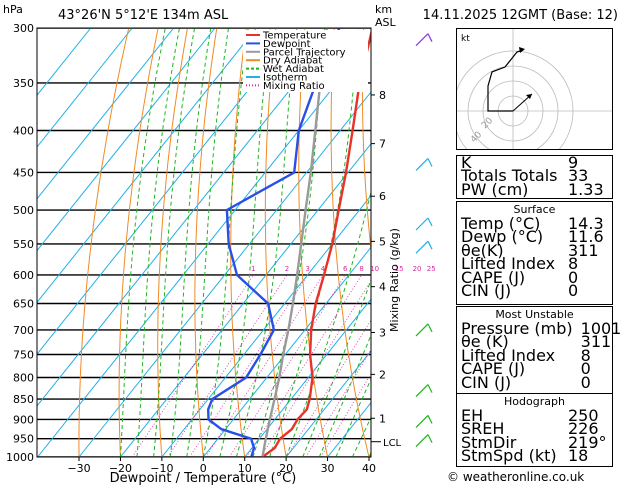 The height and width of the screenshot is (486, 629). I want to click on temperature-tick-label: −20, so click(120, 468).